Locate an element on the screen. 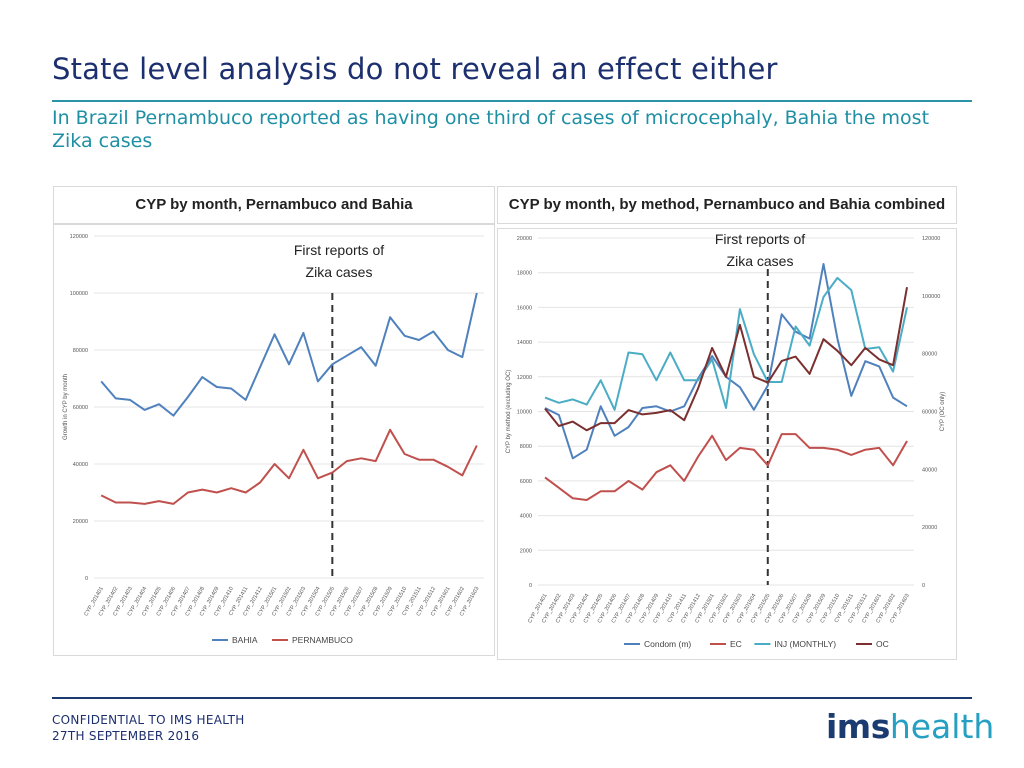 This screenshot has height=768, width=1024. y-axis-title: CYP by method (excluding OC) is located at coordinates (509, 412).